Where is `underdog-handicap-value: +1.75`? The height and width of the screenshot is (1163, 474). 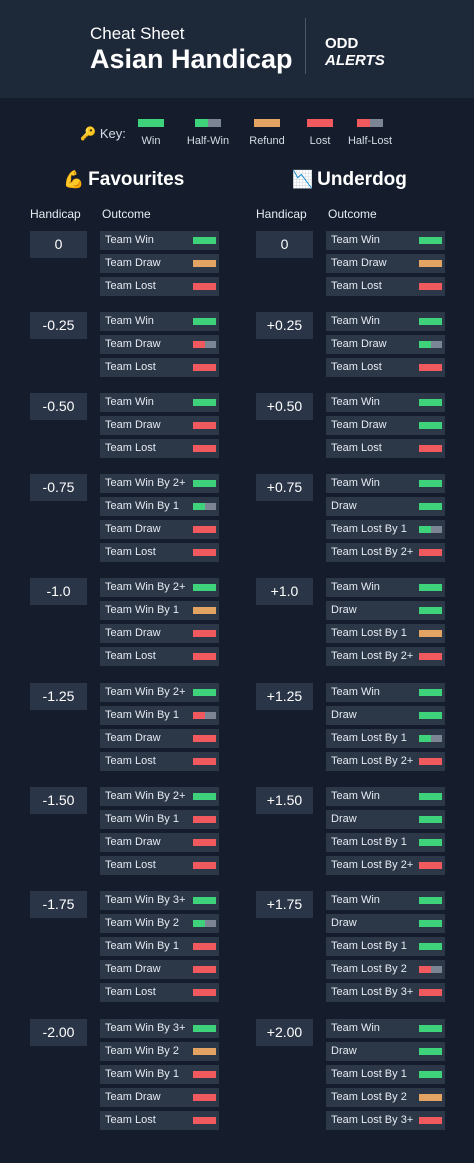 underdog-handicap-value: +1.75 is located at coordinates (284, 904).